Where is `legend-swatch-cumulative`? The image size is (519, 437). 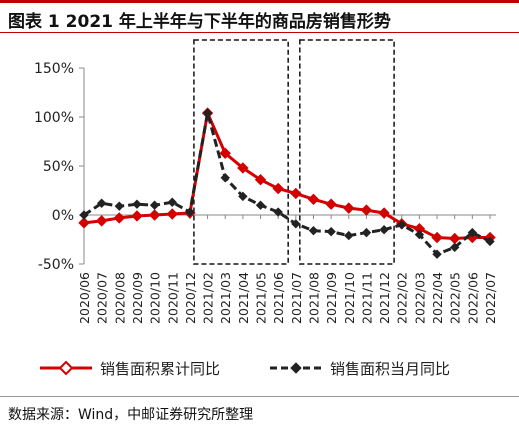 legend-swatch-cumulative is located at coordinates (66, 368).